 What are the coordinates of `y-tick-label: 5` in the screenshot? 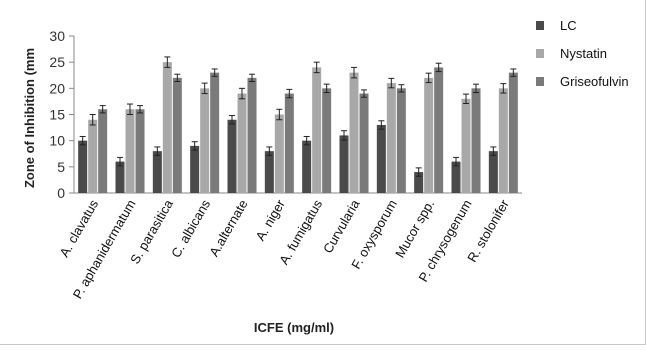 It's located at (61, 167).